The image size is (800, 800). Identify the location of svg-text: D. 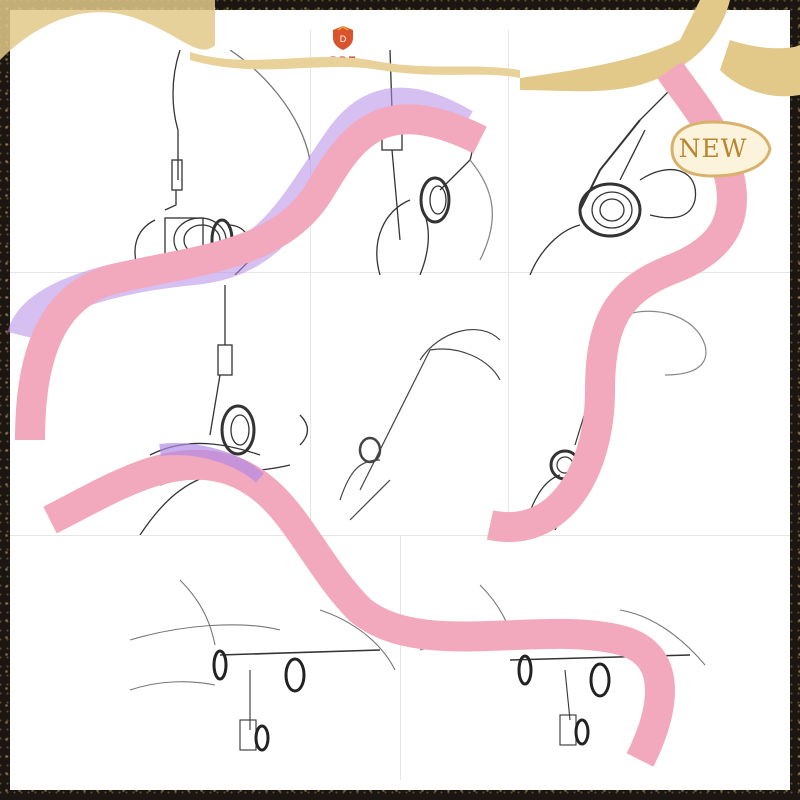
(343, 39).